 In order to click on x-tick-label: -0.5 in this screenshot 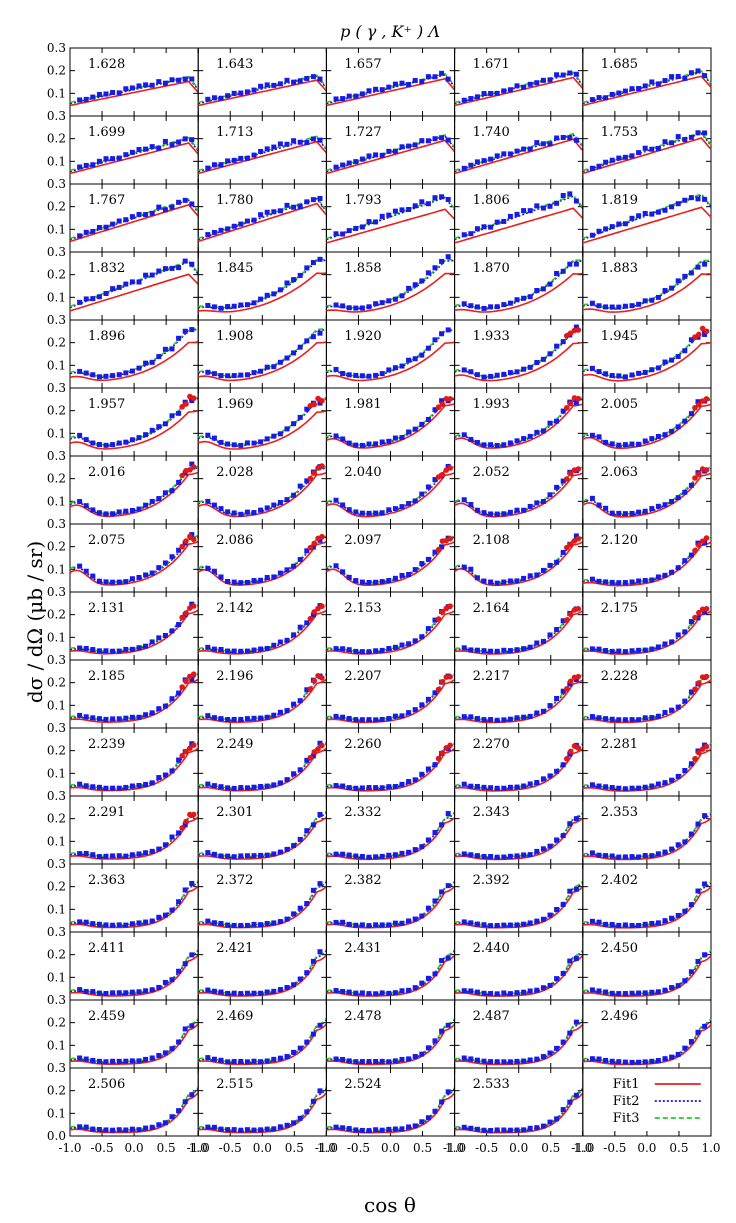, I will do `click(614, 1148)`.